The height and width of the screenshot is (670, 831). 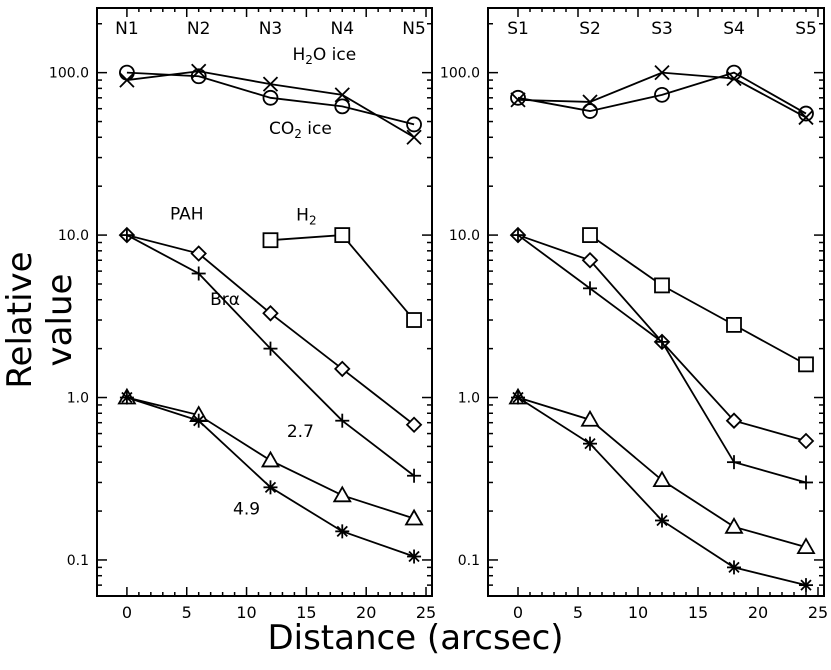 What do you see at coordinates (734, 29) in the screenshot?
I see `position-label: S4` at bounding box center [734, 29].